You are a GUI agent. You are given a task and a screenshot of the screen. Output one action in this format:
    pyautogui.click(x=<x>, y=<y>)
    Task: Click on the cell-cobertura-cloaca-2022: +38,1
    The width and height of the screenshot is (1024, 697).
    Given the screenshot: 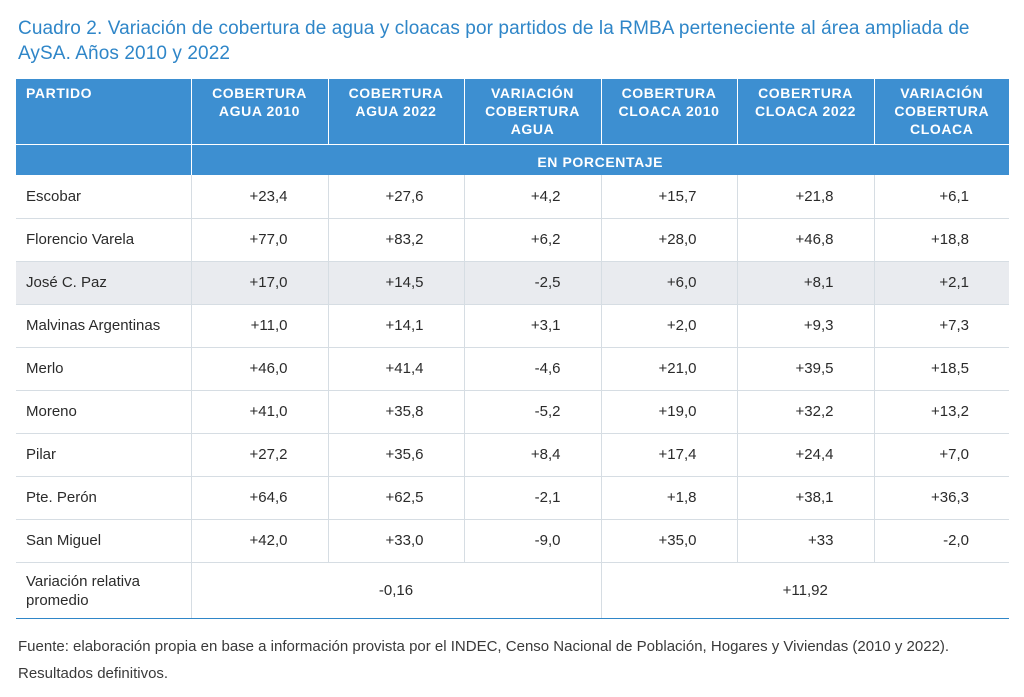 What is the action you would take?
    pyautogui.click(x=805, y=498)
    